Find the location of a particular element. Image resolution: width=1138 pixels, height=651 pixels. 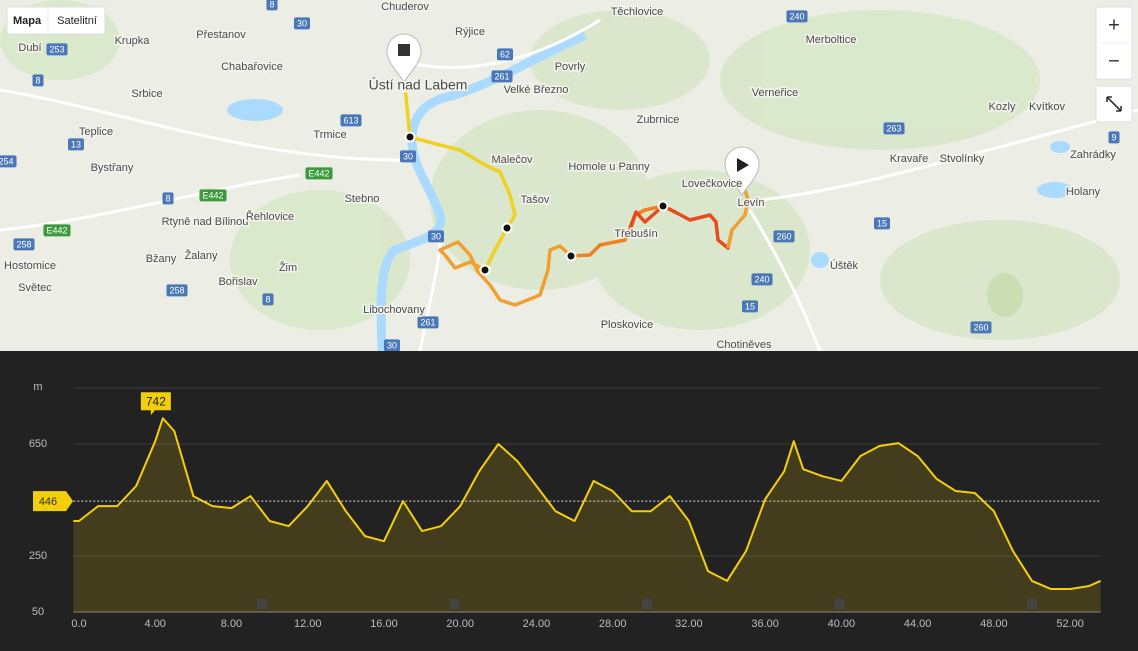

map-type-button: Mapa is located at coordinates (27, 21).